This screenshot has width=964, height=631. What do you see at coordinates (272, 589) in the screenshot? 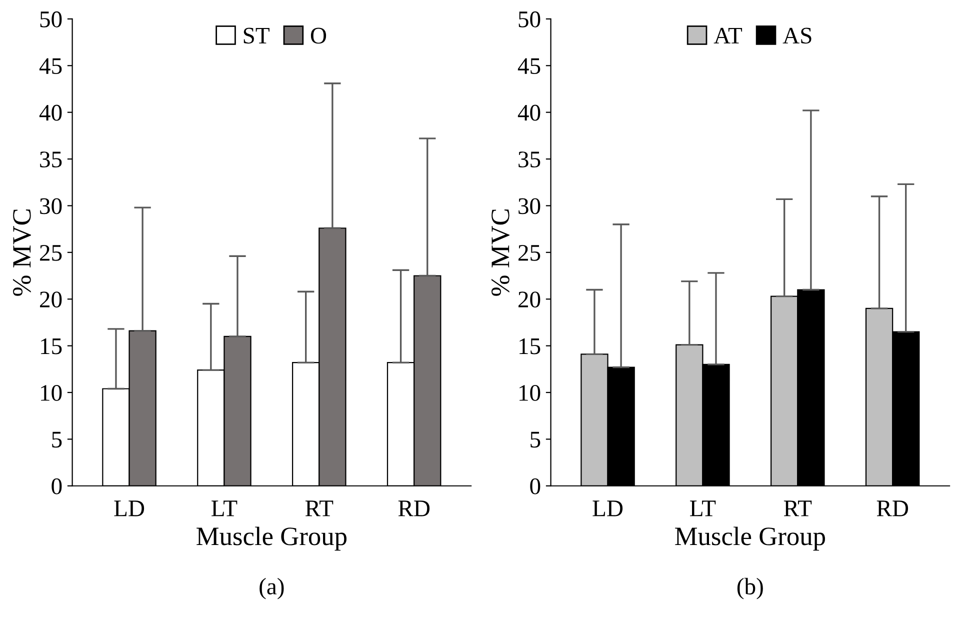
I see `text: (a)` at bounding box center [272, 589].